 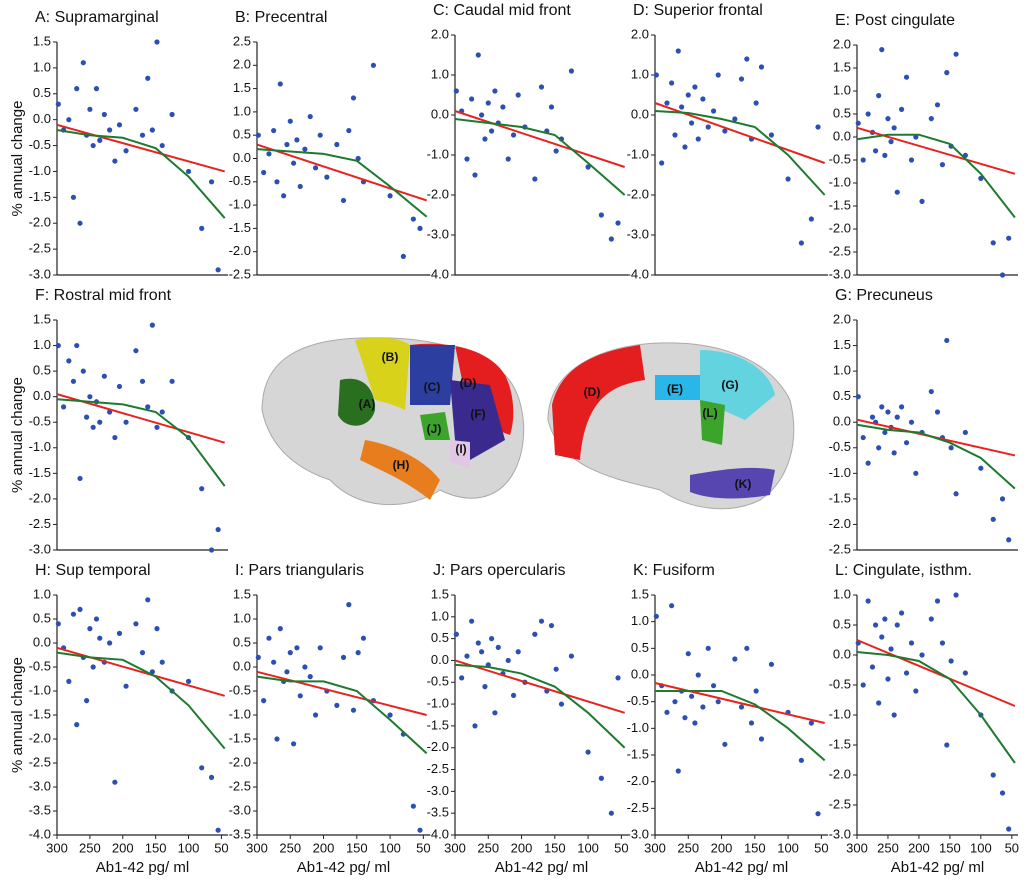 What do you see at coordinates (981, 847) in the screenshot?
I see `x-tick-label: 100` at bounding box center [981, 847].